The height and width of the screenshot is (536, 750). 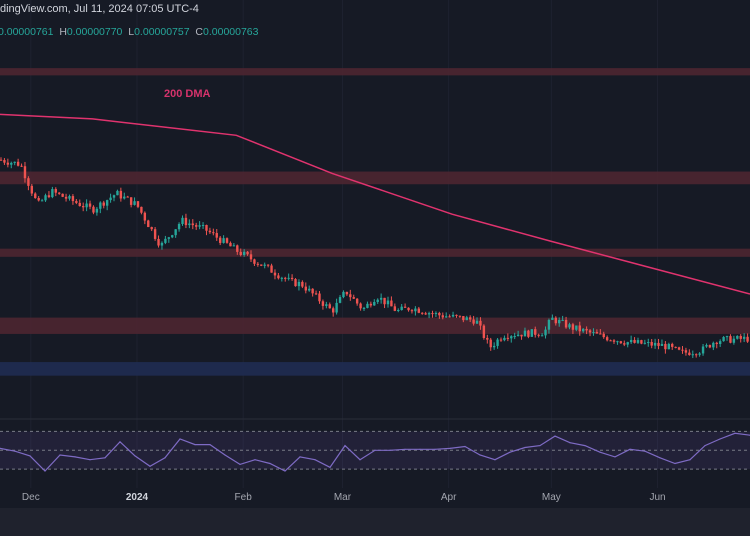 What do you see at coordinates (137, 497) in the screenshot?
I see `time-tick: 2024` at bounding box center [137, 497].